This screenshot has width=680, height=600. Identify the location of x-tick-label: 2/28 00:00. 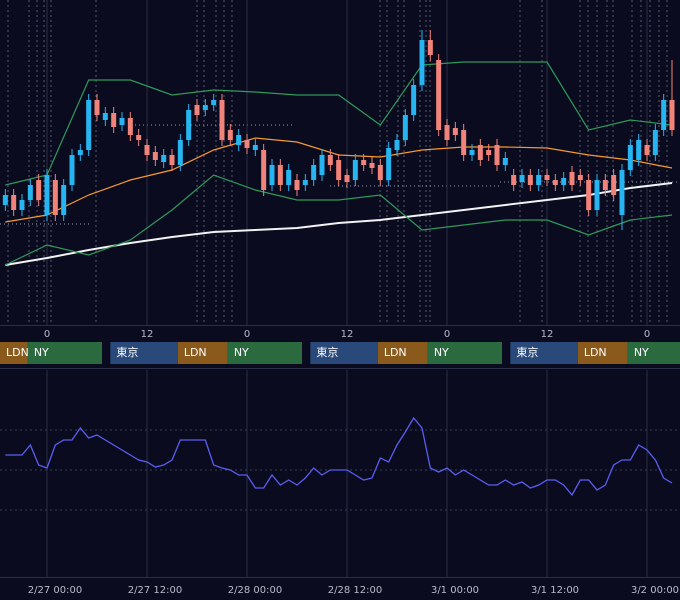
(255, 590).